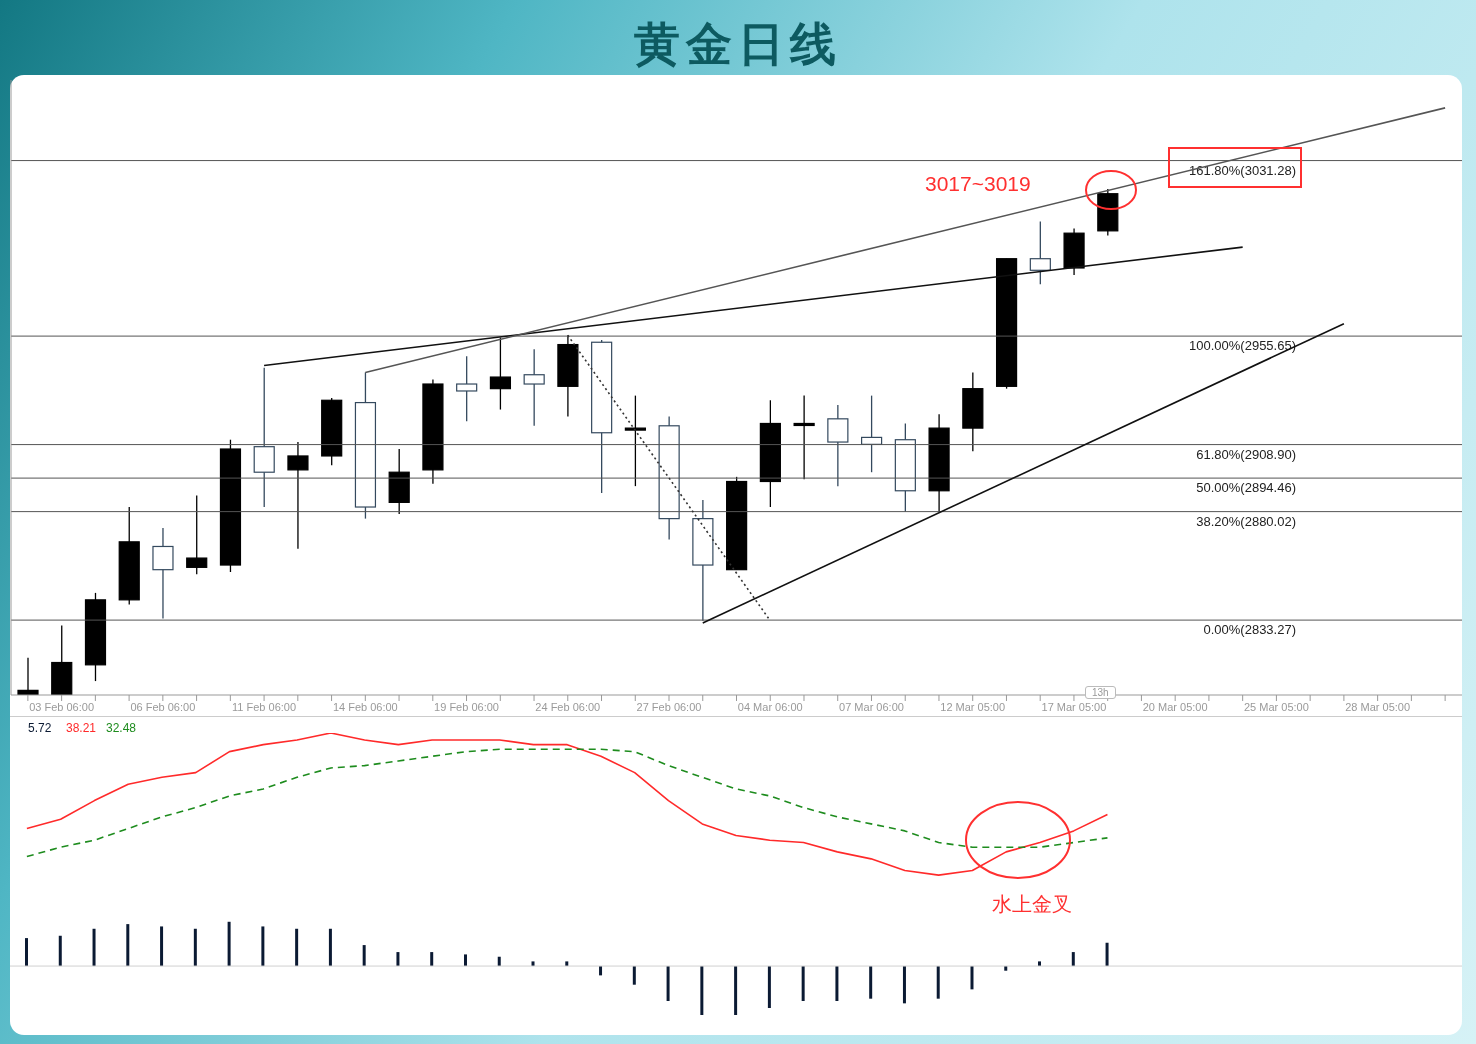 The image size is (1476, 1044). What do you see at coordinates (62, 706) in the screenshot?
I see `x-tick-label: 03 Feb 06:00` at bounding box center [62, 706].